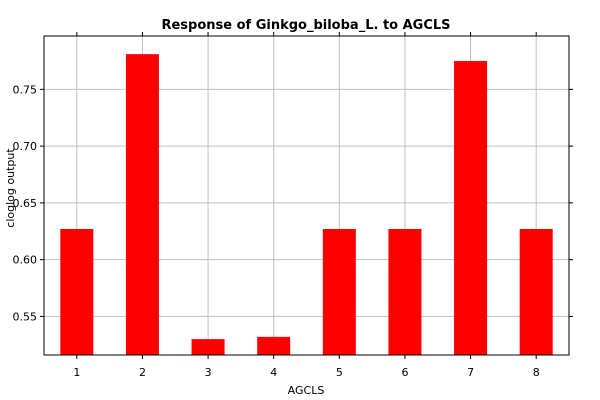 This screenshot has width=600, height=400. What do you see at coordinates (76, 372) in the screenshot?
I see `x-tick-label: 1` at bounding box center [76, 372].